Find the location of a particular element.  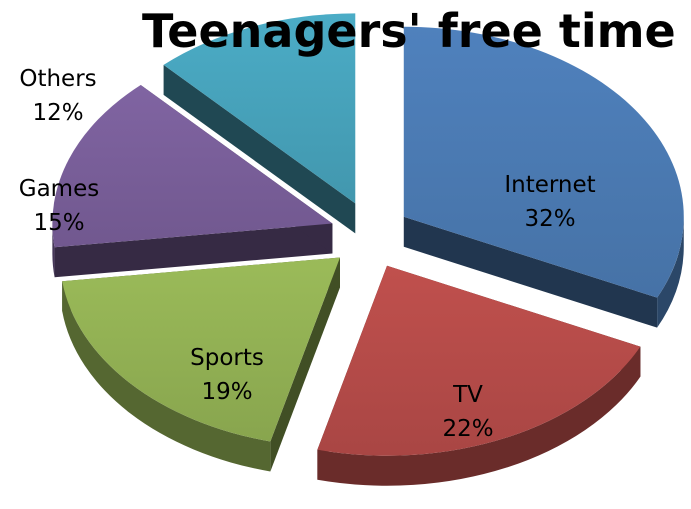

slice-label-internet-name: Internet is located at coordinates (550, 185).